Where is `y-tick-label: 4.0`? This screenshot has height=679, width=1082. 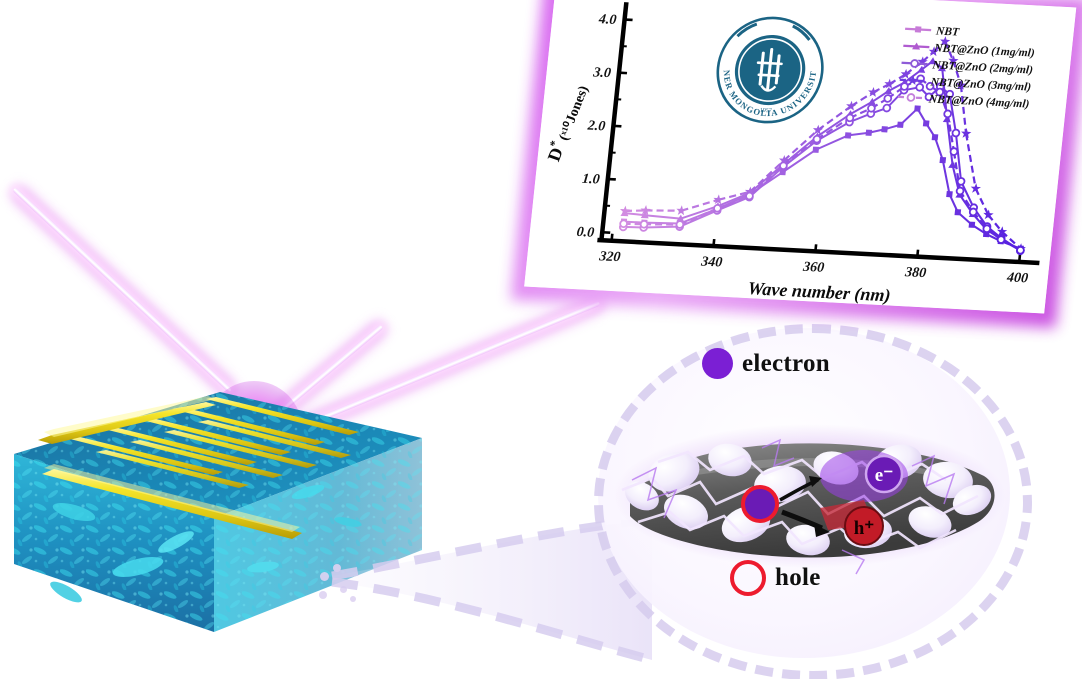
y-tick-label: 4.0 is located at coordinates (607, 19).